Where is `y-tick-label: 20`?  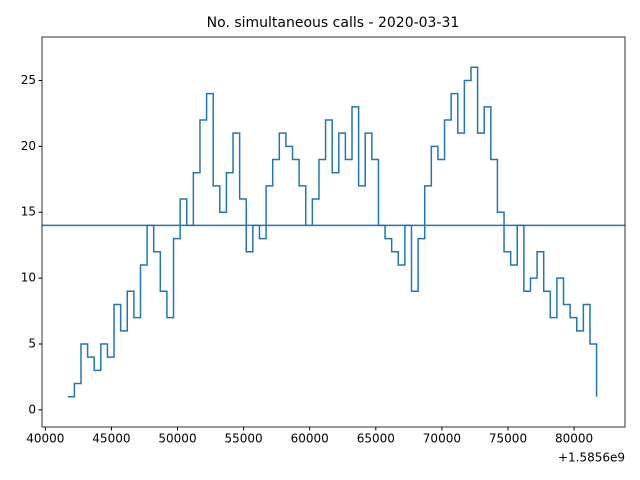
y-tick-label: 20 is located at coordinates (28, 146).